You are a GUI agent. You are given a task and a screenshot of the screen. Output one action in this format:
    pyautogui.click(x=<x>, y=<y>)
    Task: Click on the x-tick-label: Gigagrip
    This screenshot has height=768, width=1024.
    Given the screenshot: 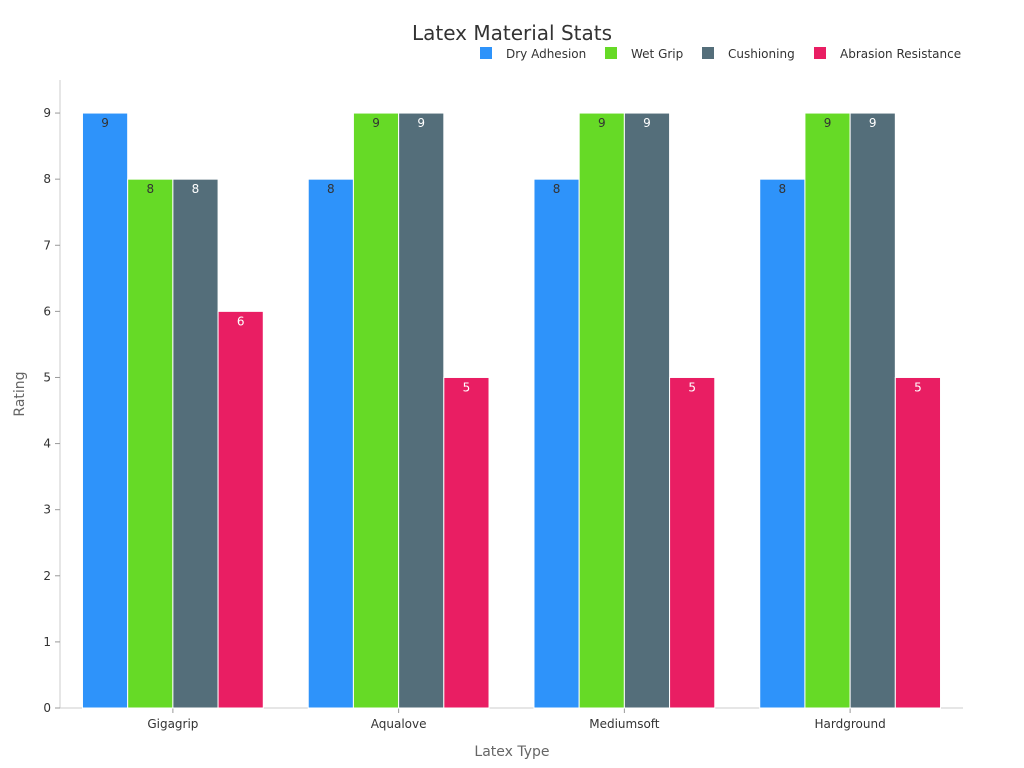 What is the action you would take?
    pyautogui.click(x=172, y=724)
    